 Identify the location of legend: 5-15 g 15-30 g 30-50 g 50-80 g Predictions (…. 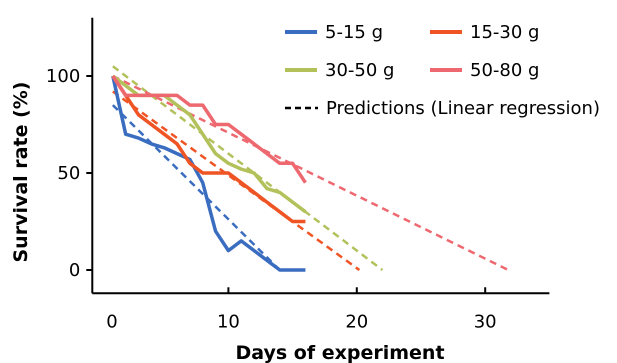
(442, 70).